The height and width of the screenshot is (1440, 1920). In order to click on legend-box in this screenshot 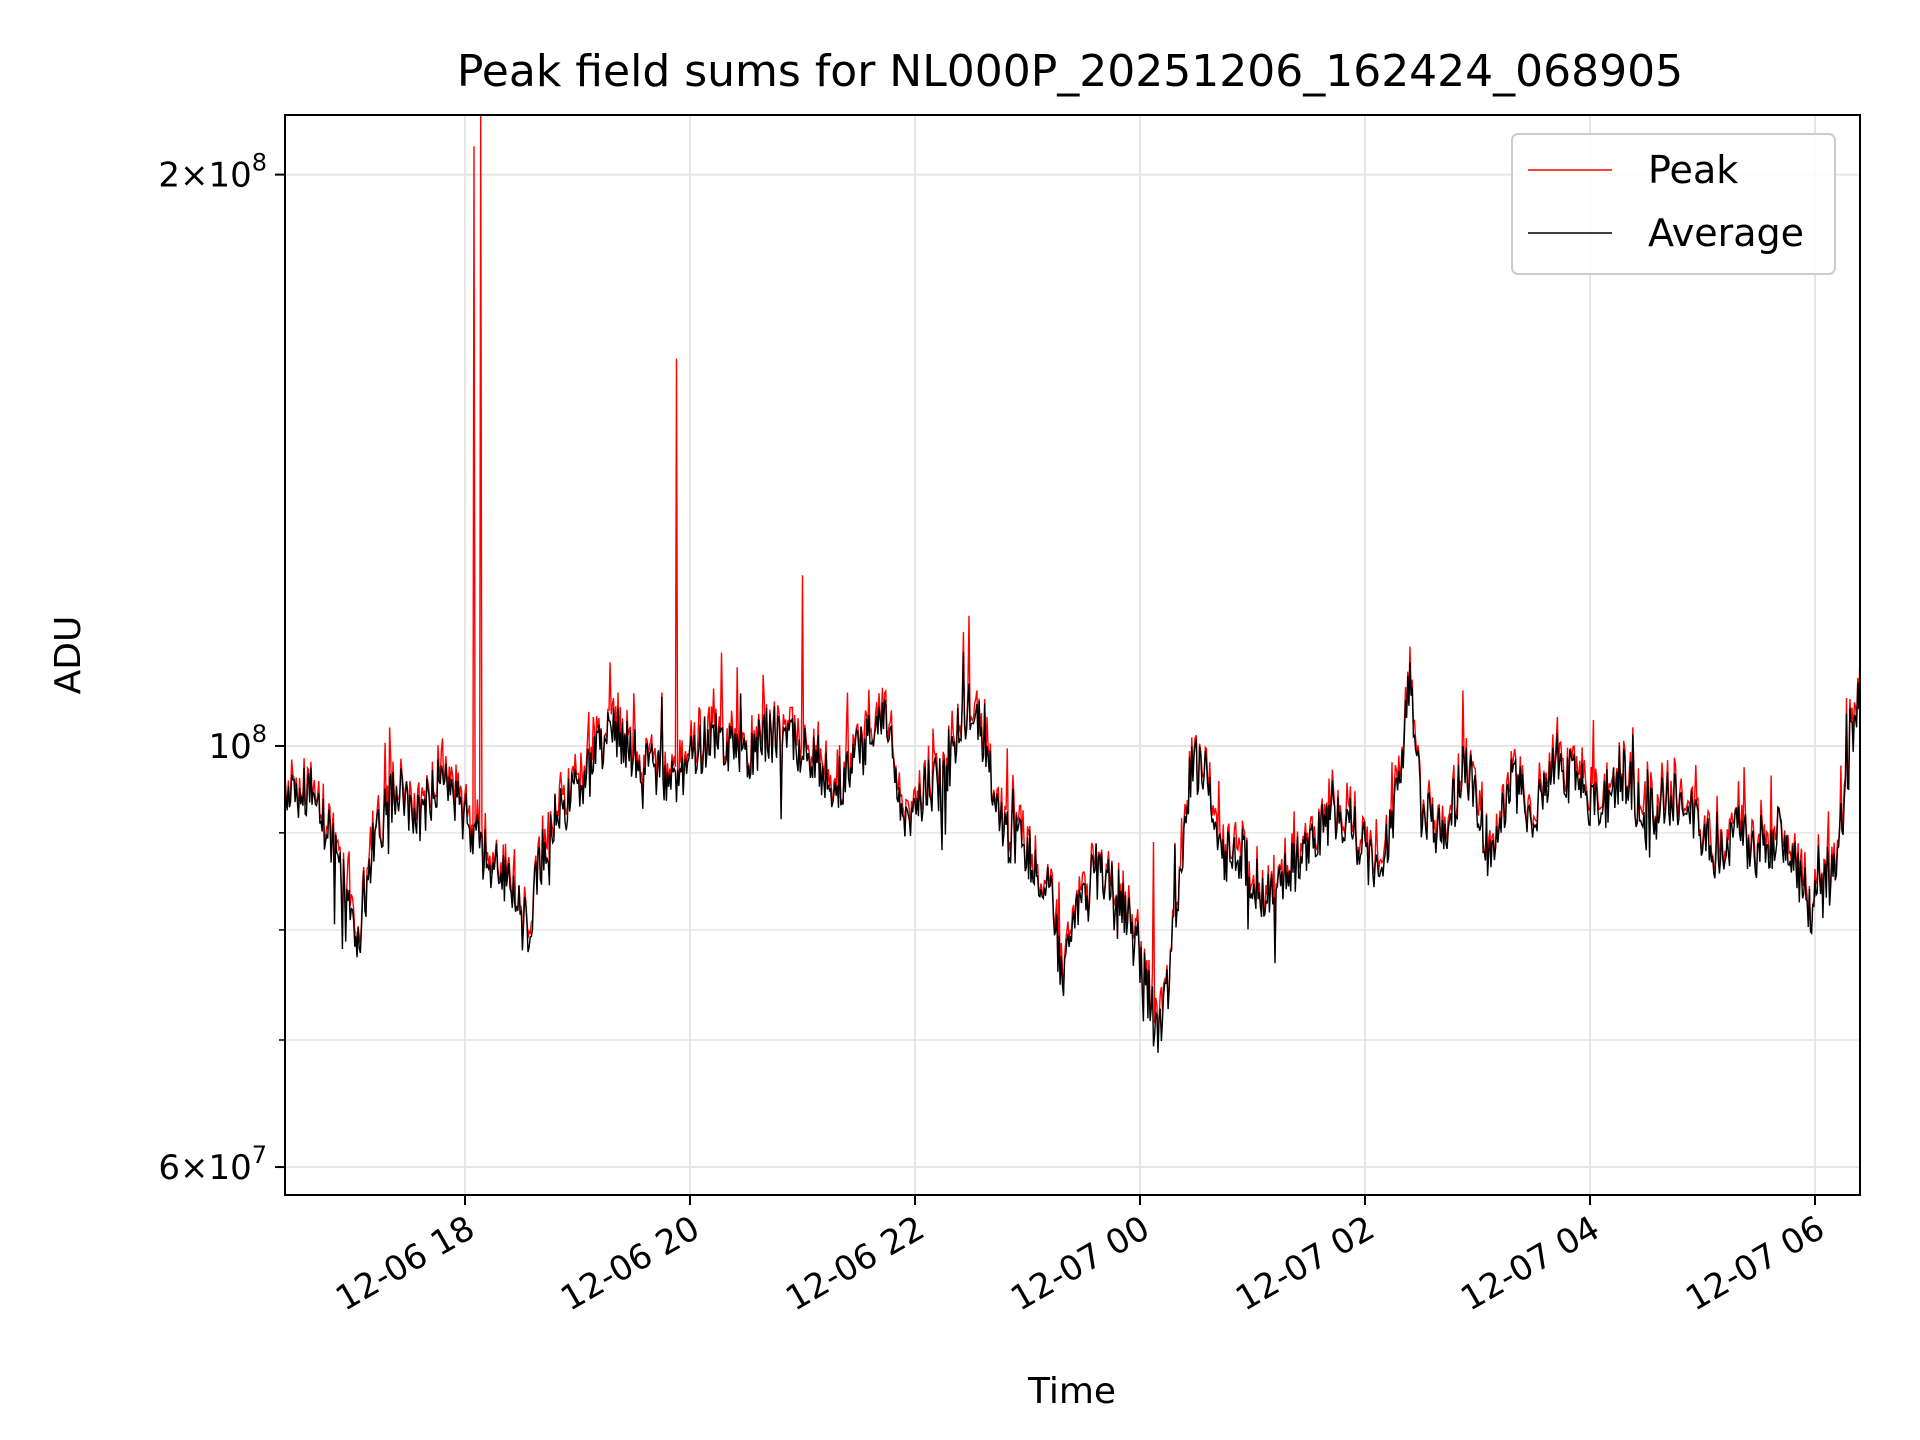, I will do `click(1673, 204)`.